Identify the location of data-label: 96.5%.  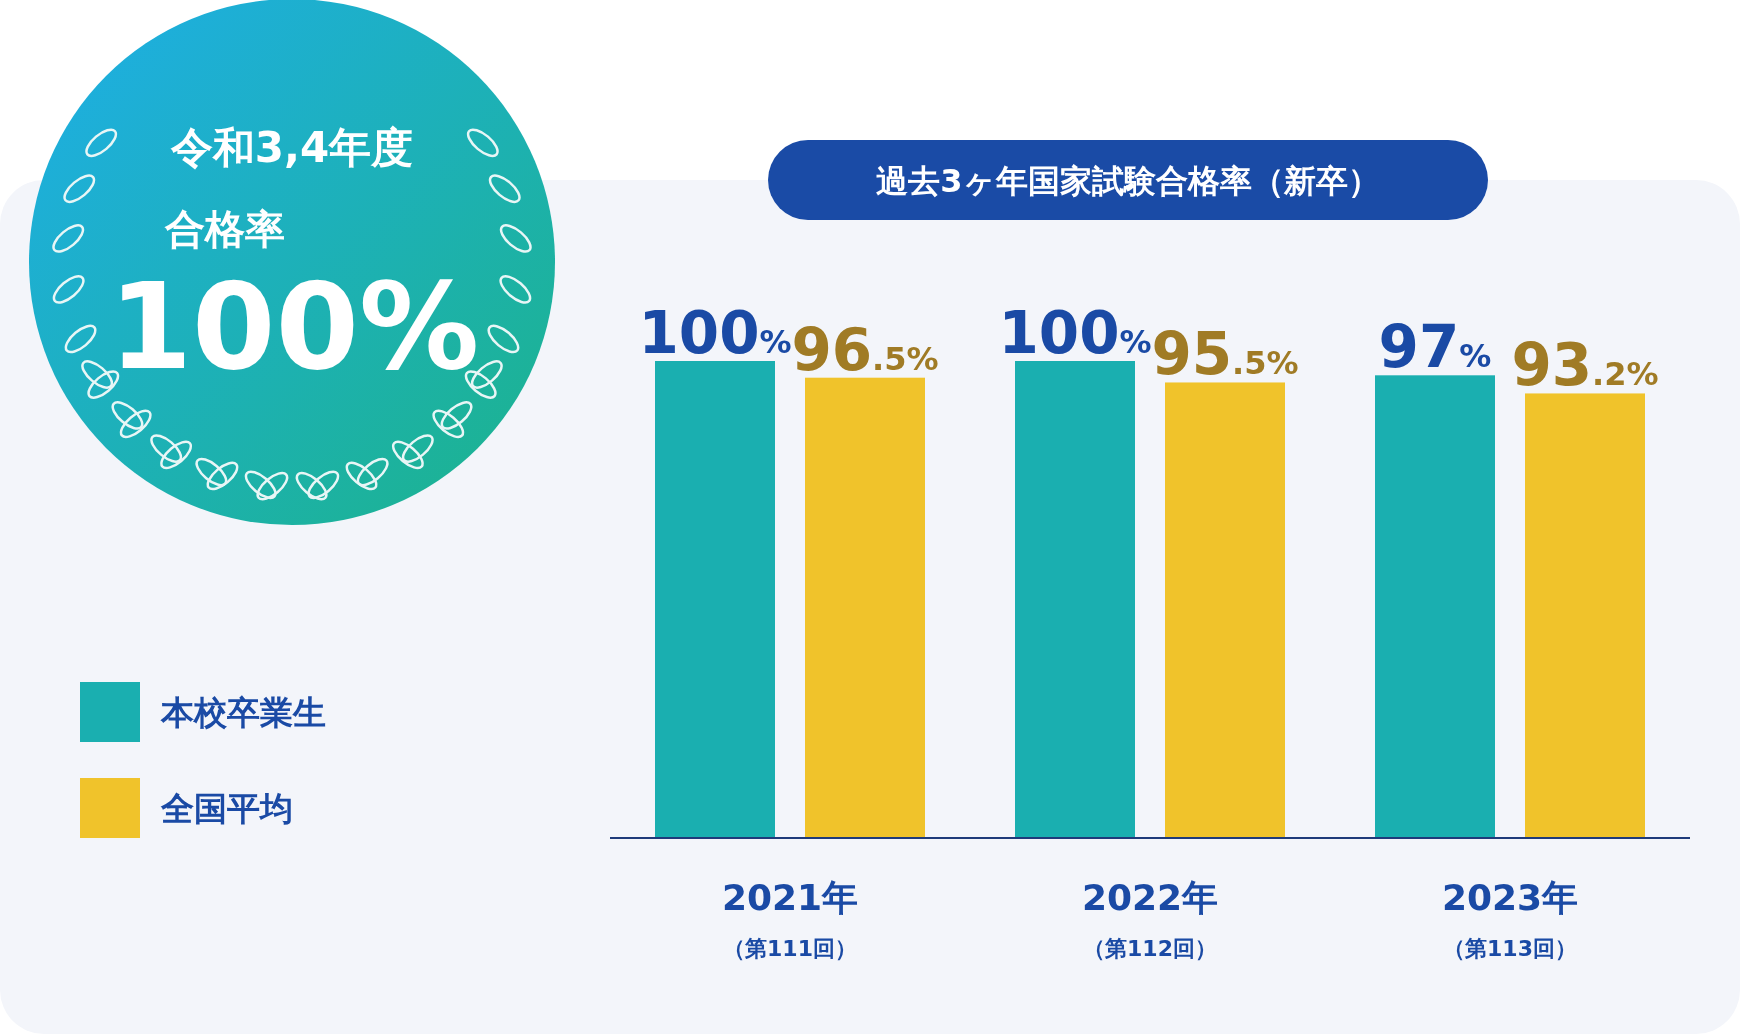
(865, 349).